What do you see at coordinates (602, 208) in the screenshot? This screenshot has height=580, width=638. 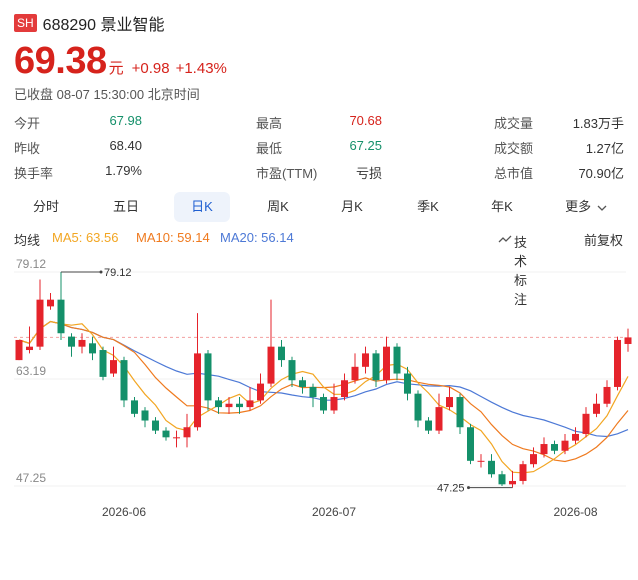 I see `chevron-down-icon` at bounding box center [602, 208].